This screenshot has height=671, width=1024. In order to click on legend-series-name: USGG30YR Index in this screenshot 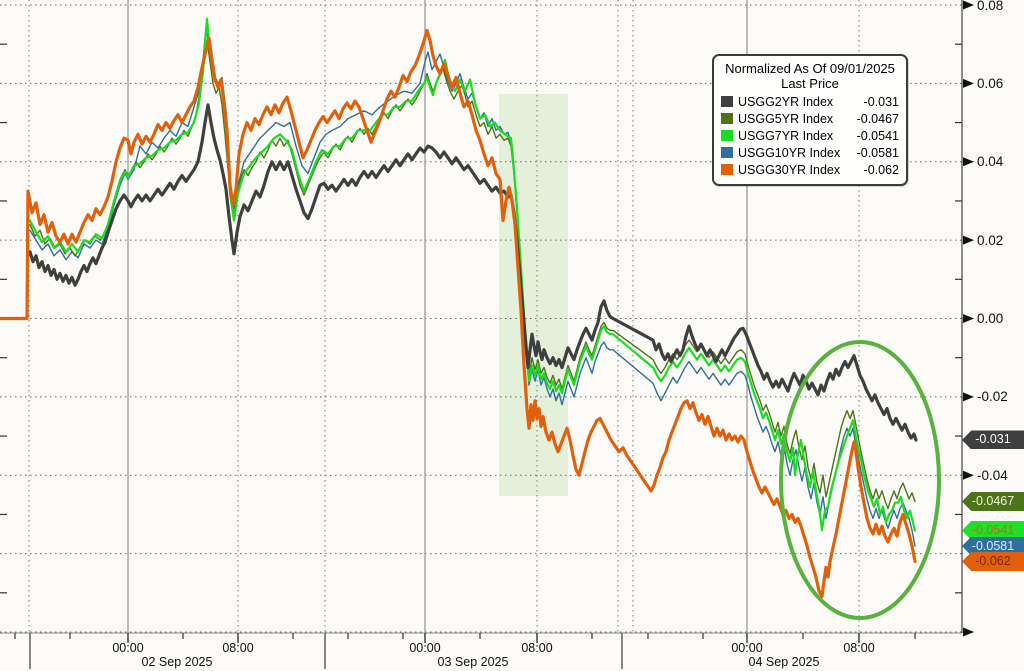, I will do `click(789, 169)`.